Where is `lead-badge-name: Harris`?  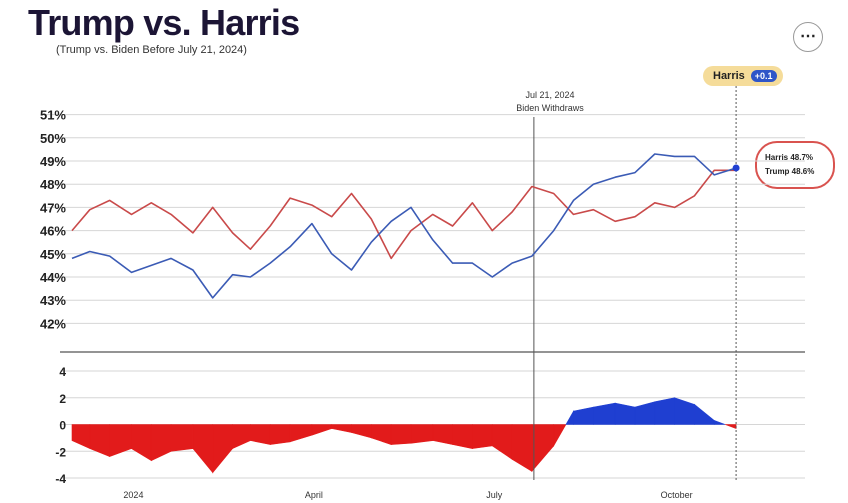
lead-badge-name: Harris is located at coordinates (729, 76).